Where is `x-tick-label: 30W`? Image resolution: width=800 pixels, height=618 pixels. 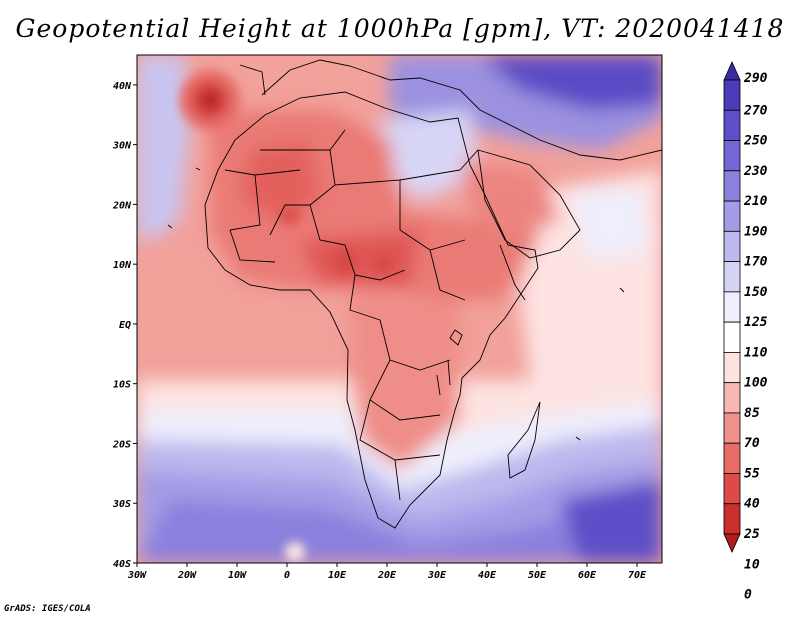
x-tick-label: 30W is located at coordinates (137, 575).